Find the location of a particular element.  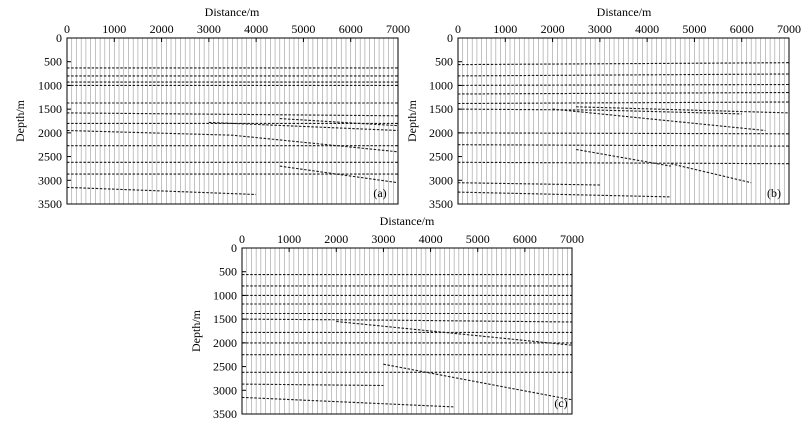

panel-b-x-tick-label: 6000 is located at coordinates (742, 29).